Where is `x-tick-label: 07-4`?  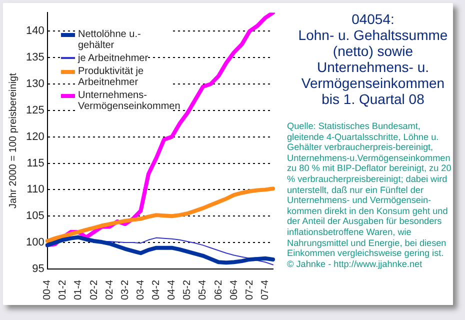 x-tick-label: 07-4 is located at coordinates (265, 290).